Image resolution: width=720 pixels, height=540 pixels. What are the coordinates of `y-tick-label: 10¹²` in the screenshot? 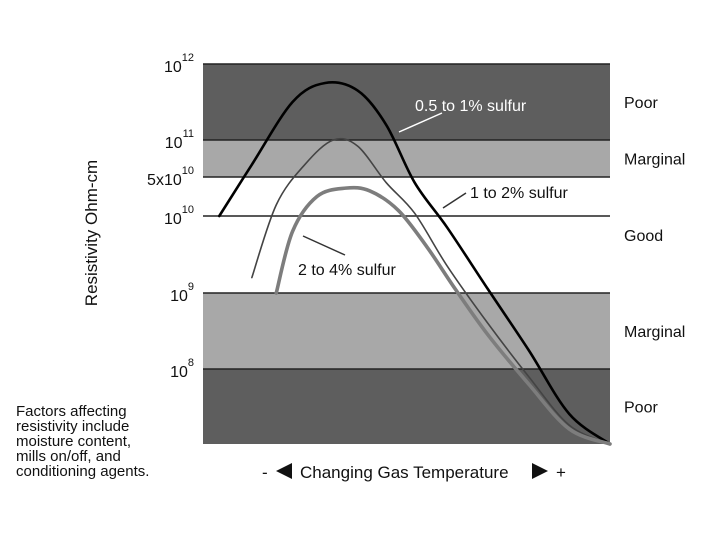 It's located at (179, 64).